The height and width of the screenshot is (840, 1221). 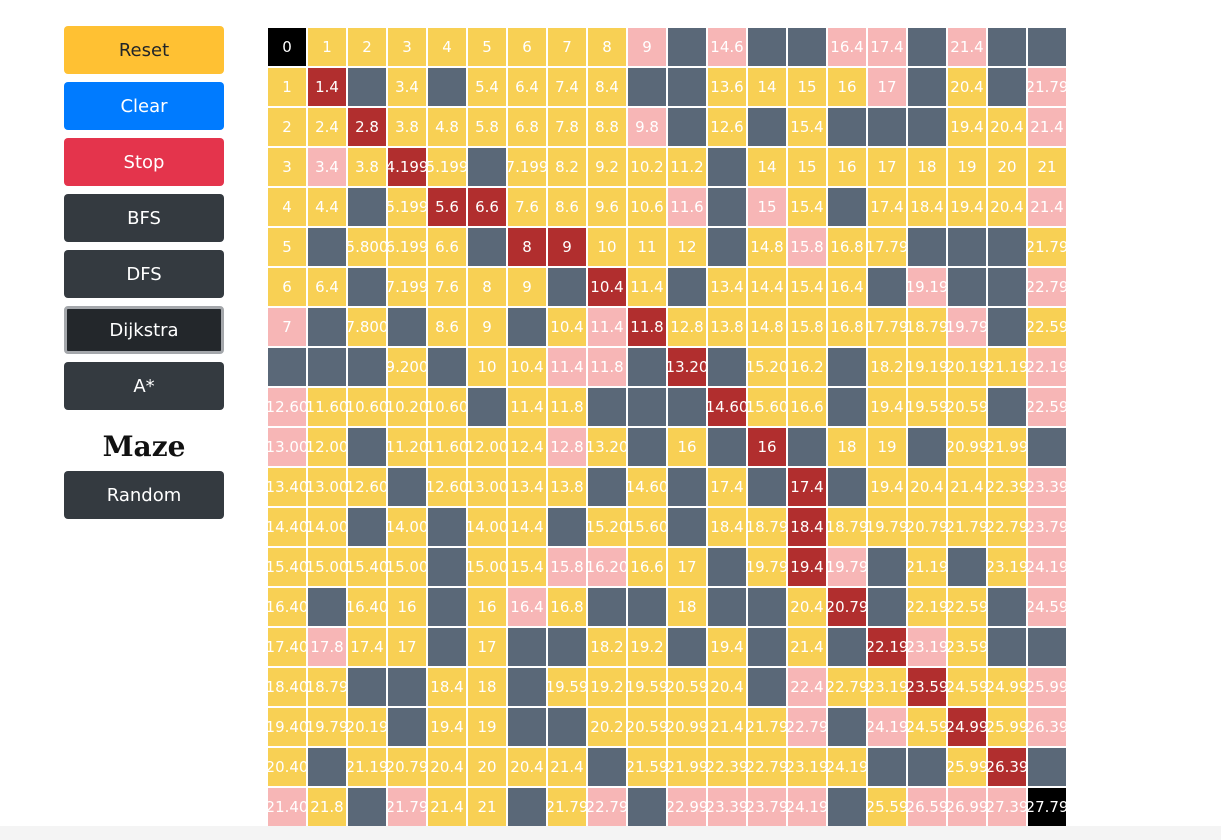 What do you see at coordinates (607, 687) in the screenshot?
I see `grid-explored-cell: 19.2` at bounding box center [607, 687].